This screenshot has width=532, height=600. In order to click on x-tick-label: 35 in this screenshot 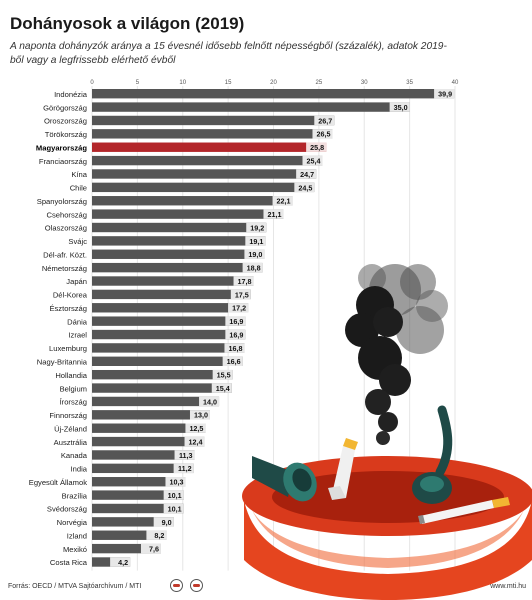, I will do `click(409, 83)`.